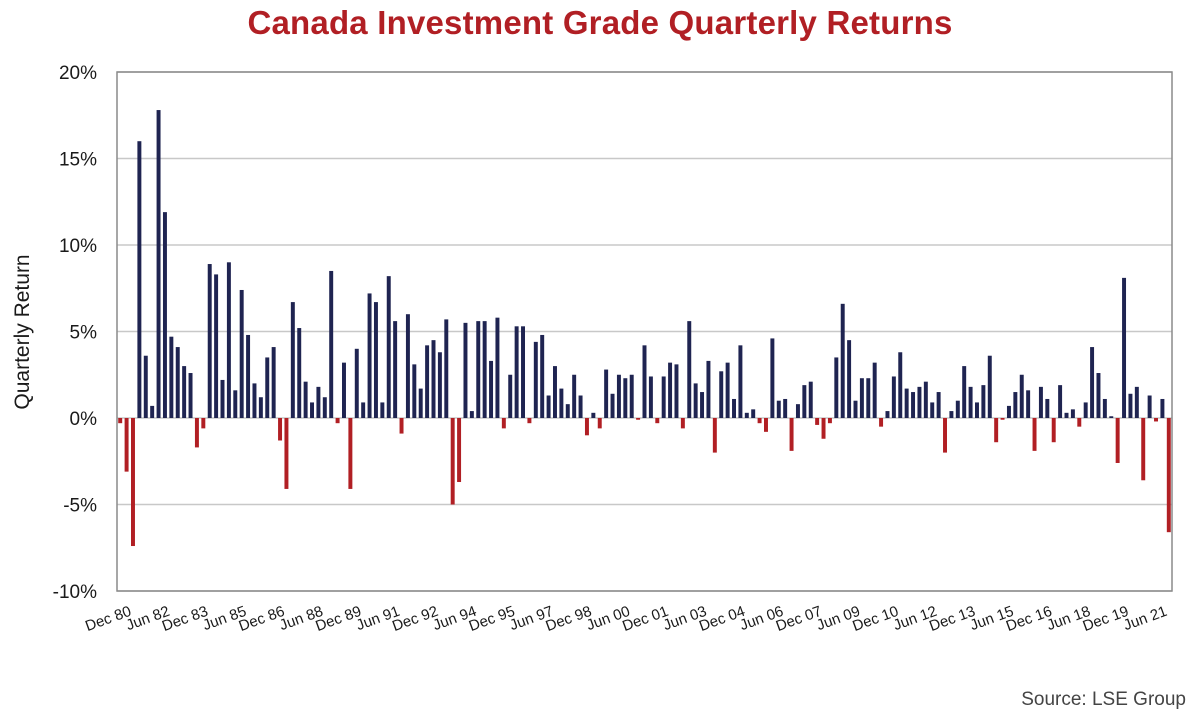 This screenshot has width=1200, height=721. I want to click on y-axis-ticks: 20% 15% 10% 5% 0% -5% -10%, so click(75, 333).